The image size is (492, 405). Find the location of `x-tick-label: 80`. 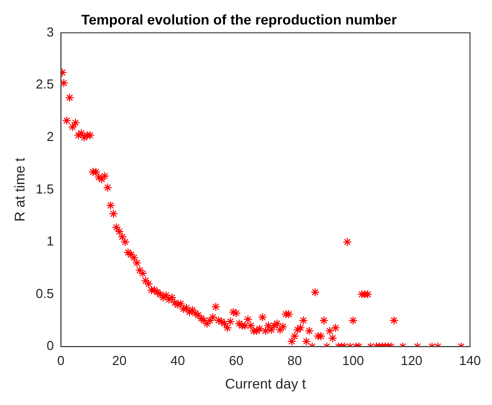

x-tick-label: 80 is located at coordinates (294, 360).